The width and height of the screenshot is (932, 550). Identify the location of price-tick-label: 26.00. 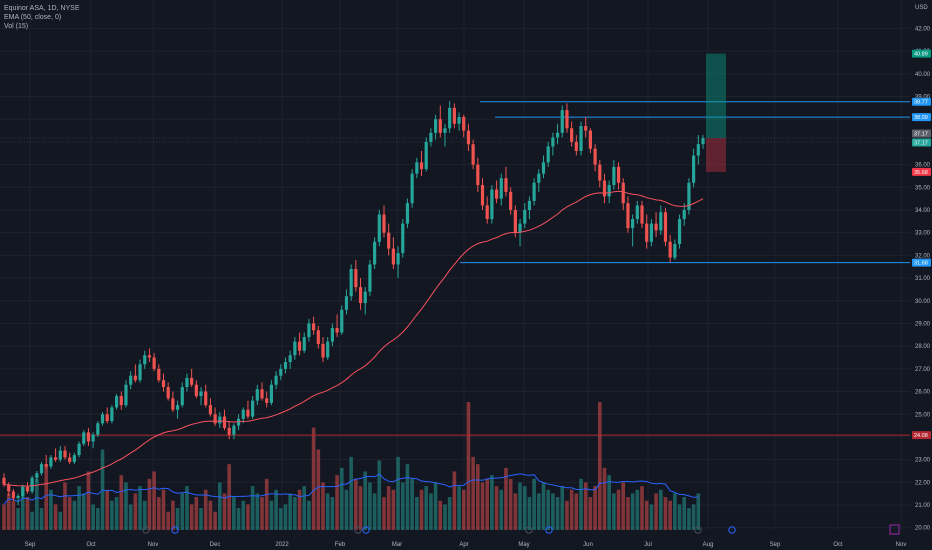
(923, 393).